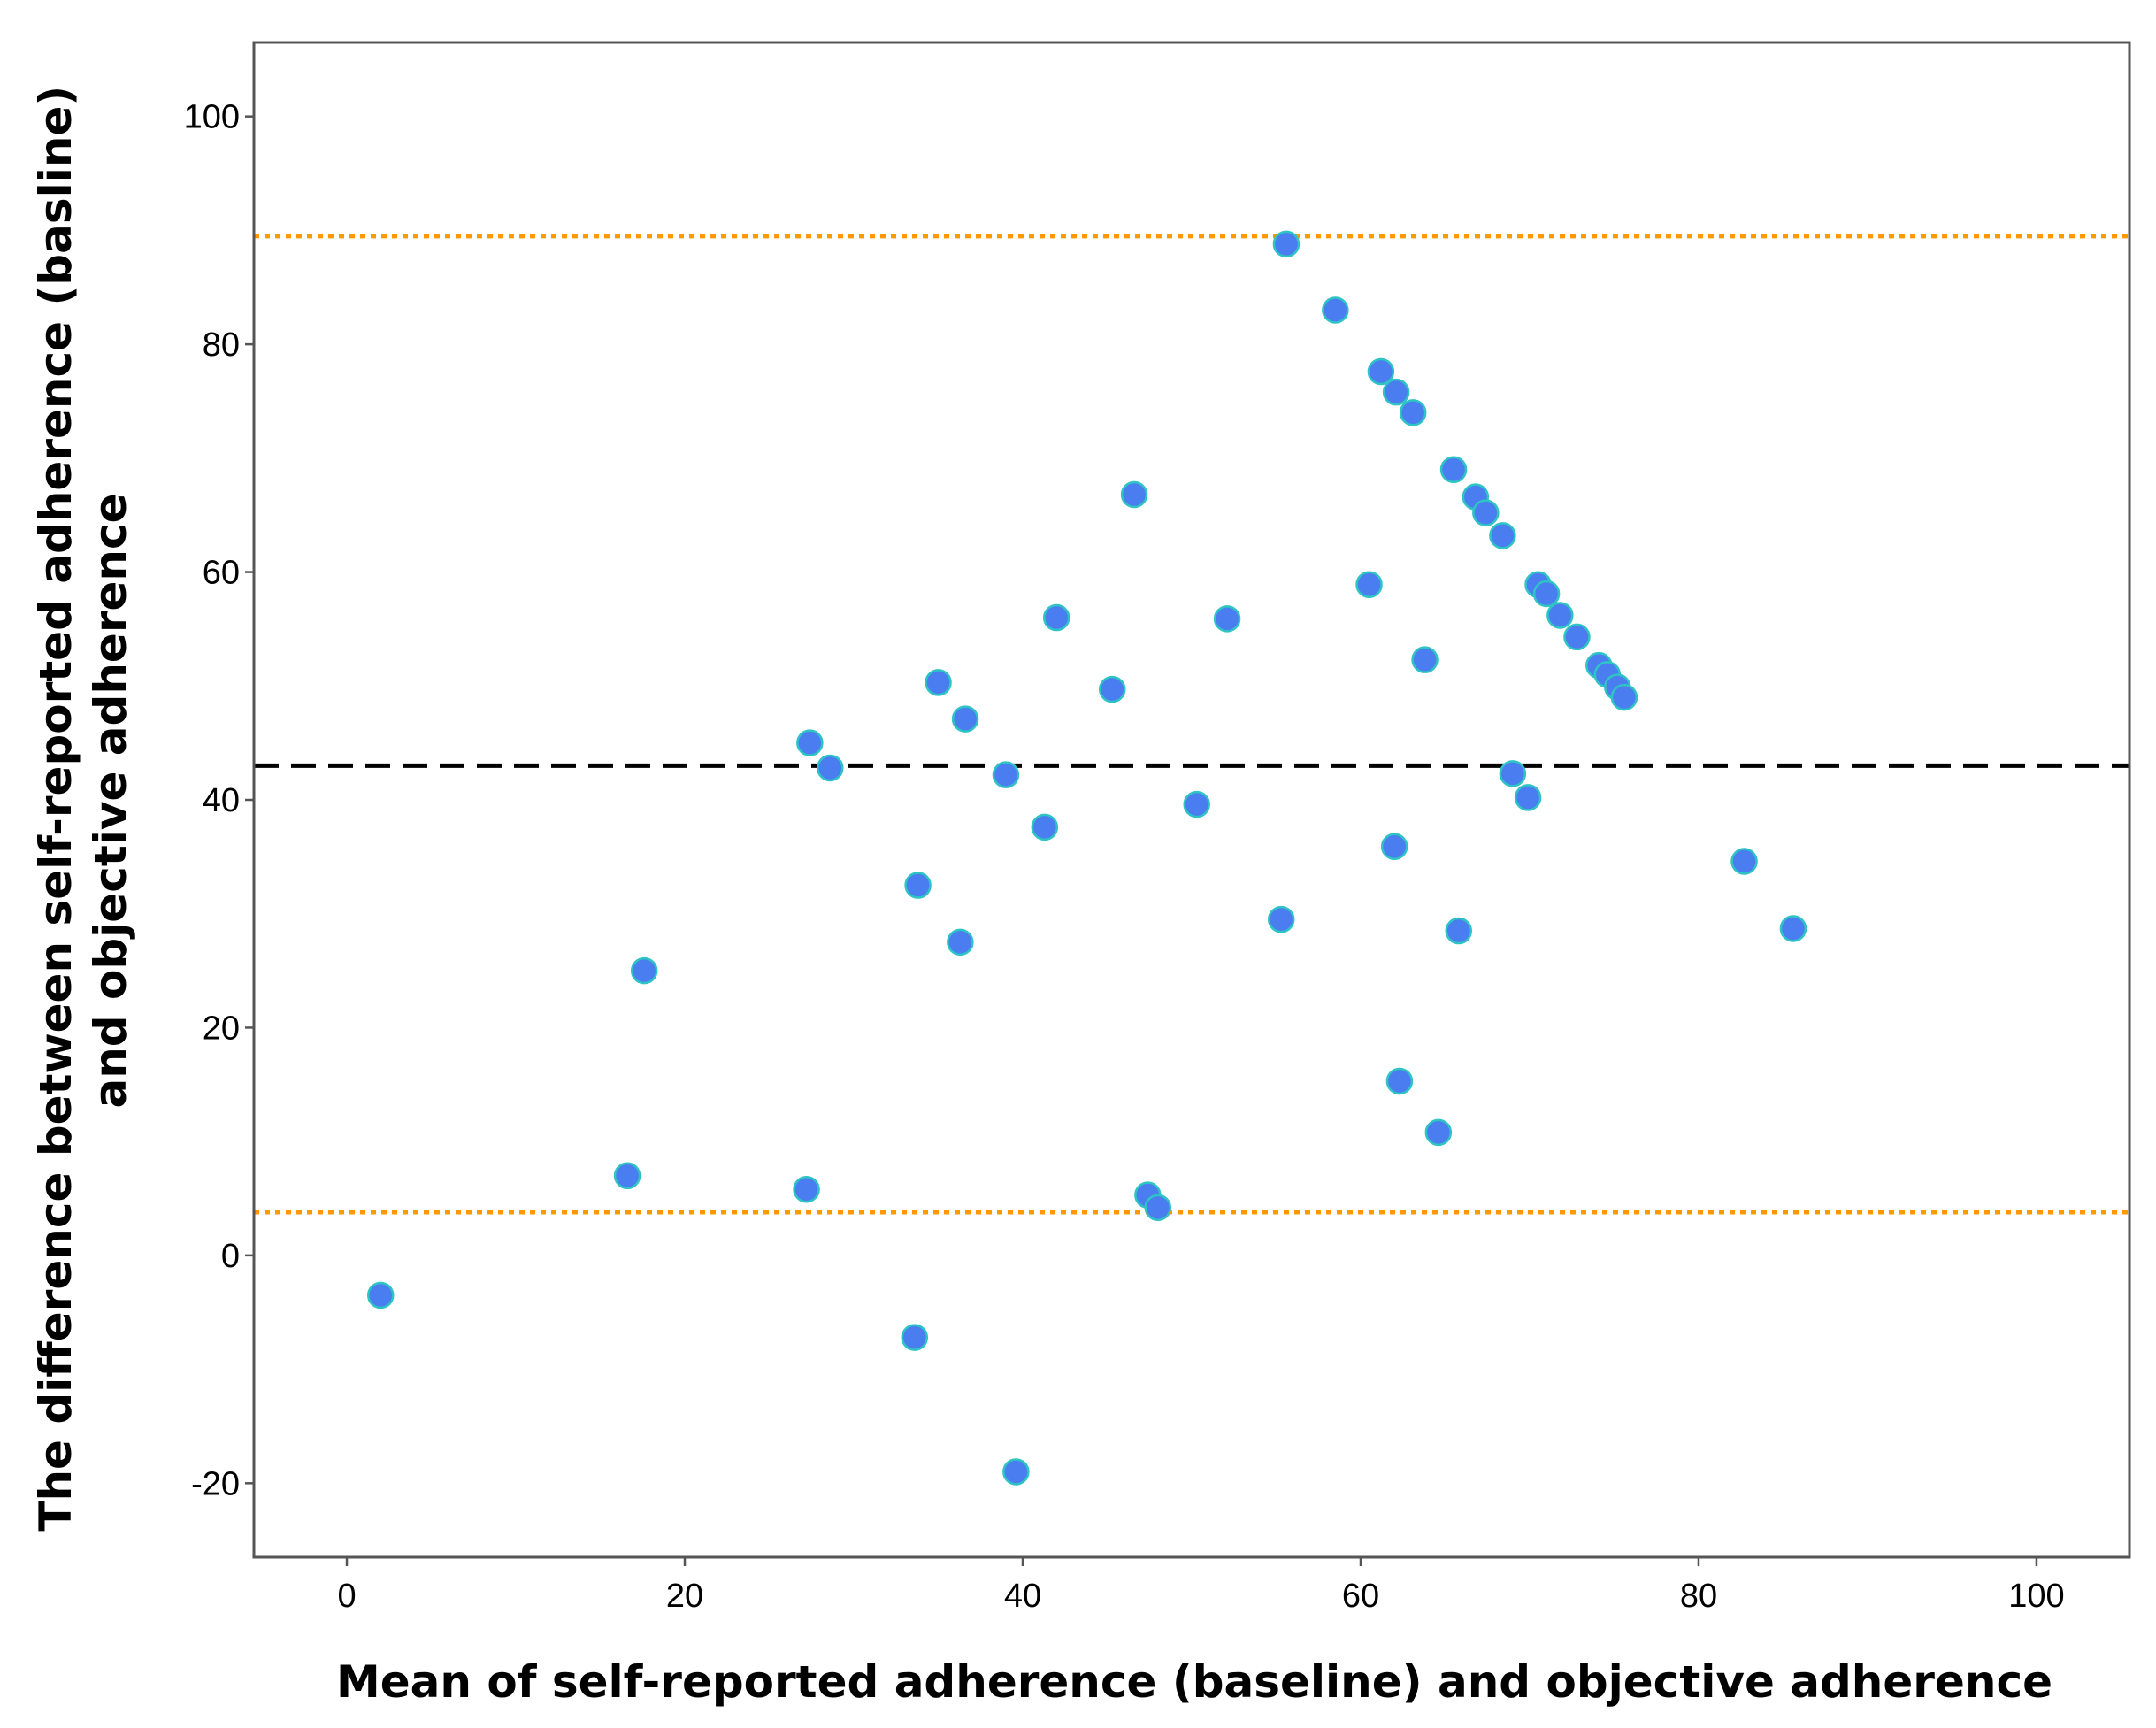 Image resolution: width=2156 pixels, height=1728 pixels. What do you see at coordinates (1201, 1586) in the screenshot?
I see `x-axis: 0 20 40 60 80 100` at bounding box center [1201, 1586].